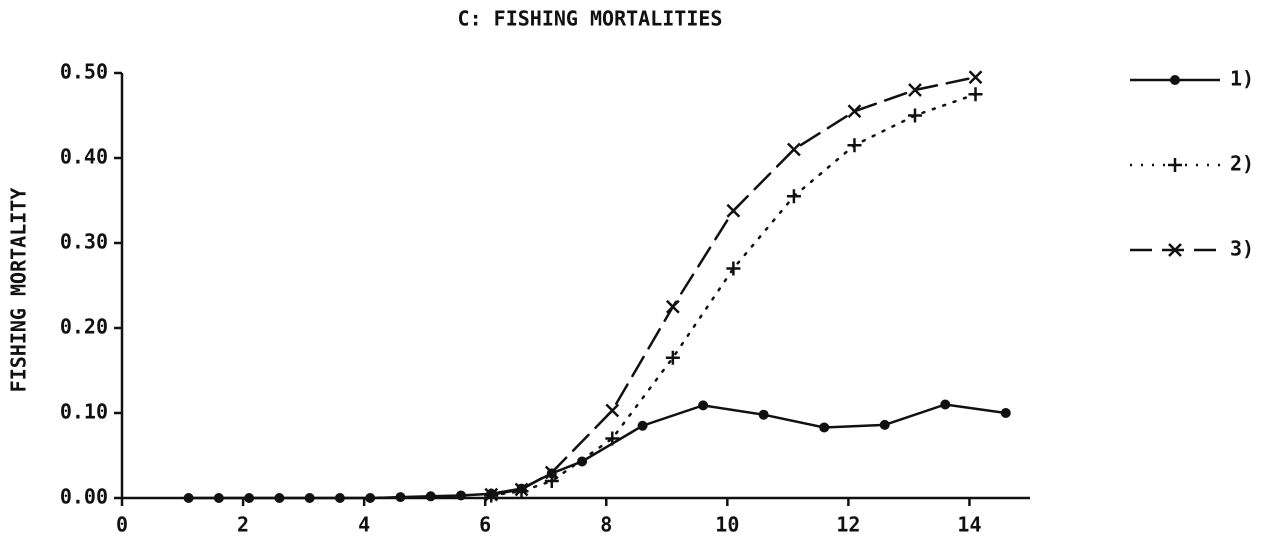 This screenshot has width=1270, height=542. Describe the element at coordinates (727, 525) in the screenshot. I see `x-tick-label: 10` at that location.